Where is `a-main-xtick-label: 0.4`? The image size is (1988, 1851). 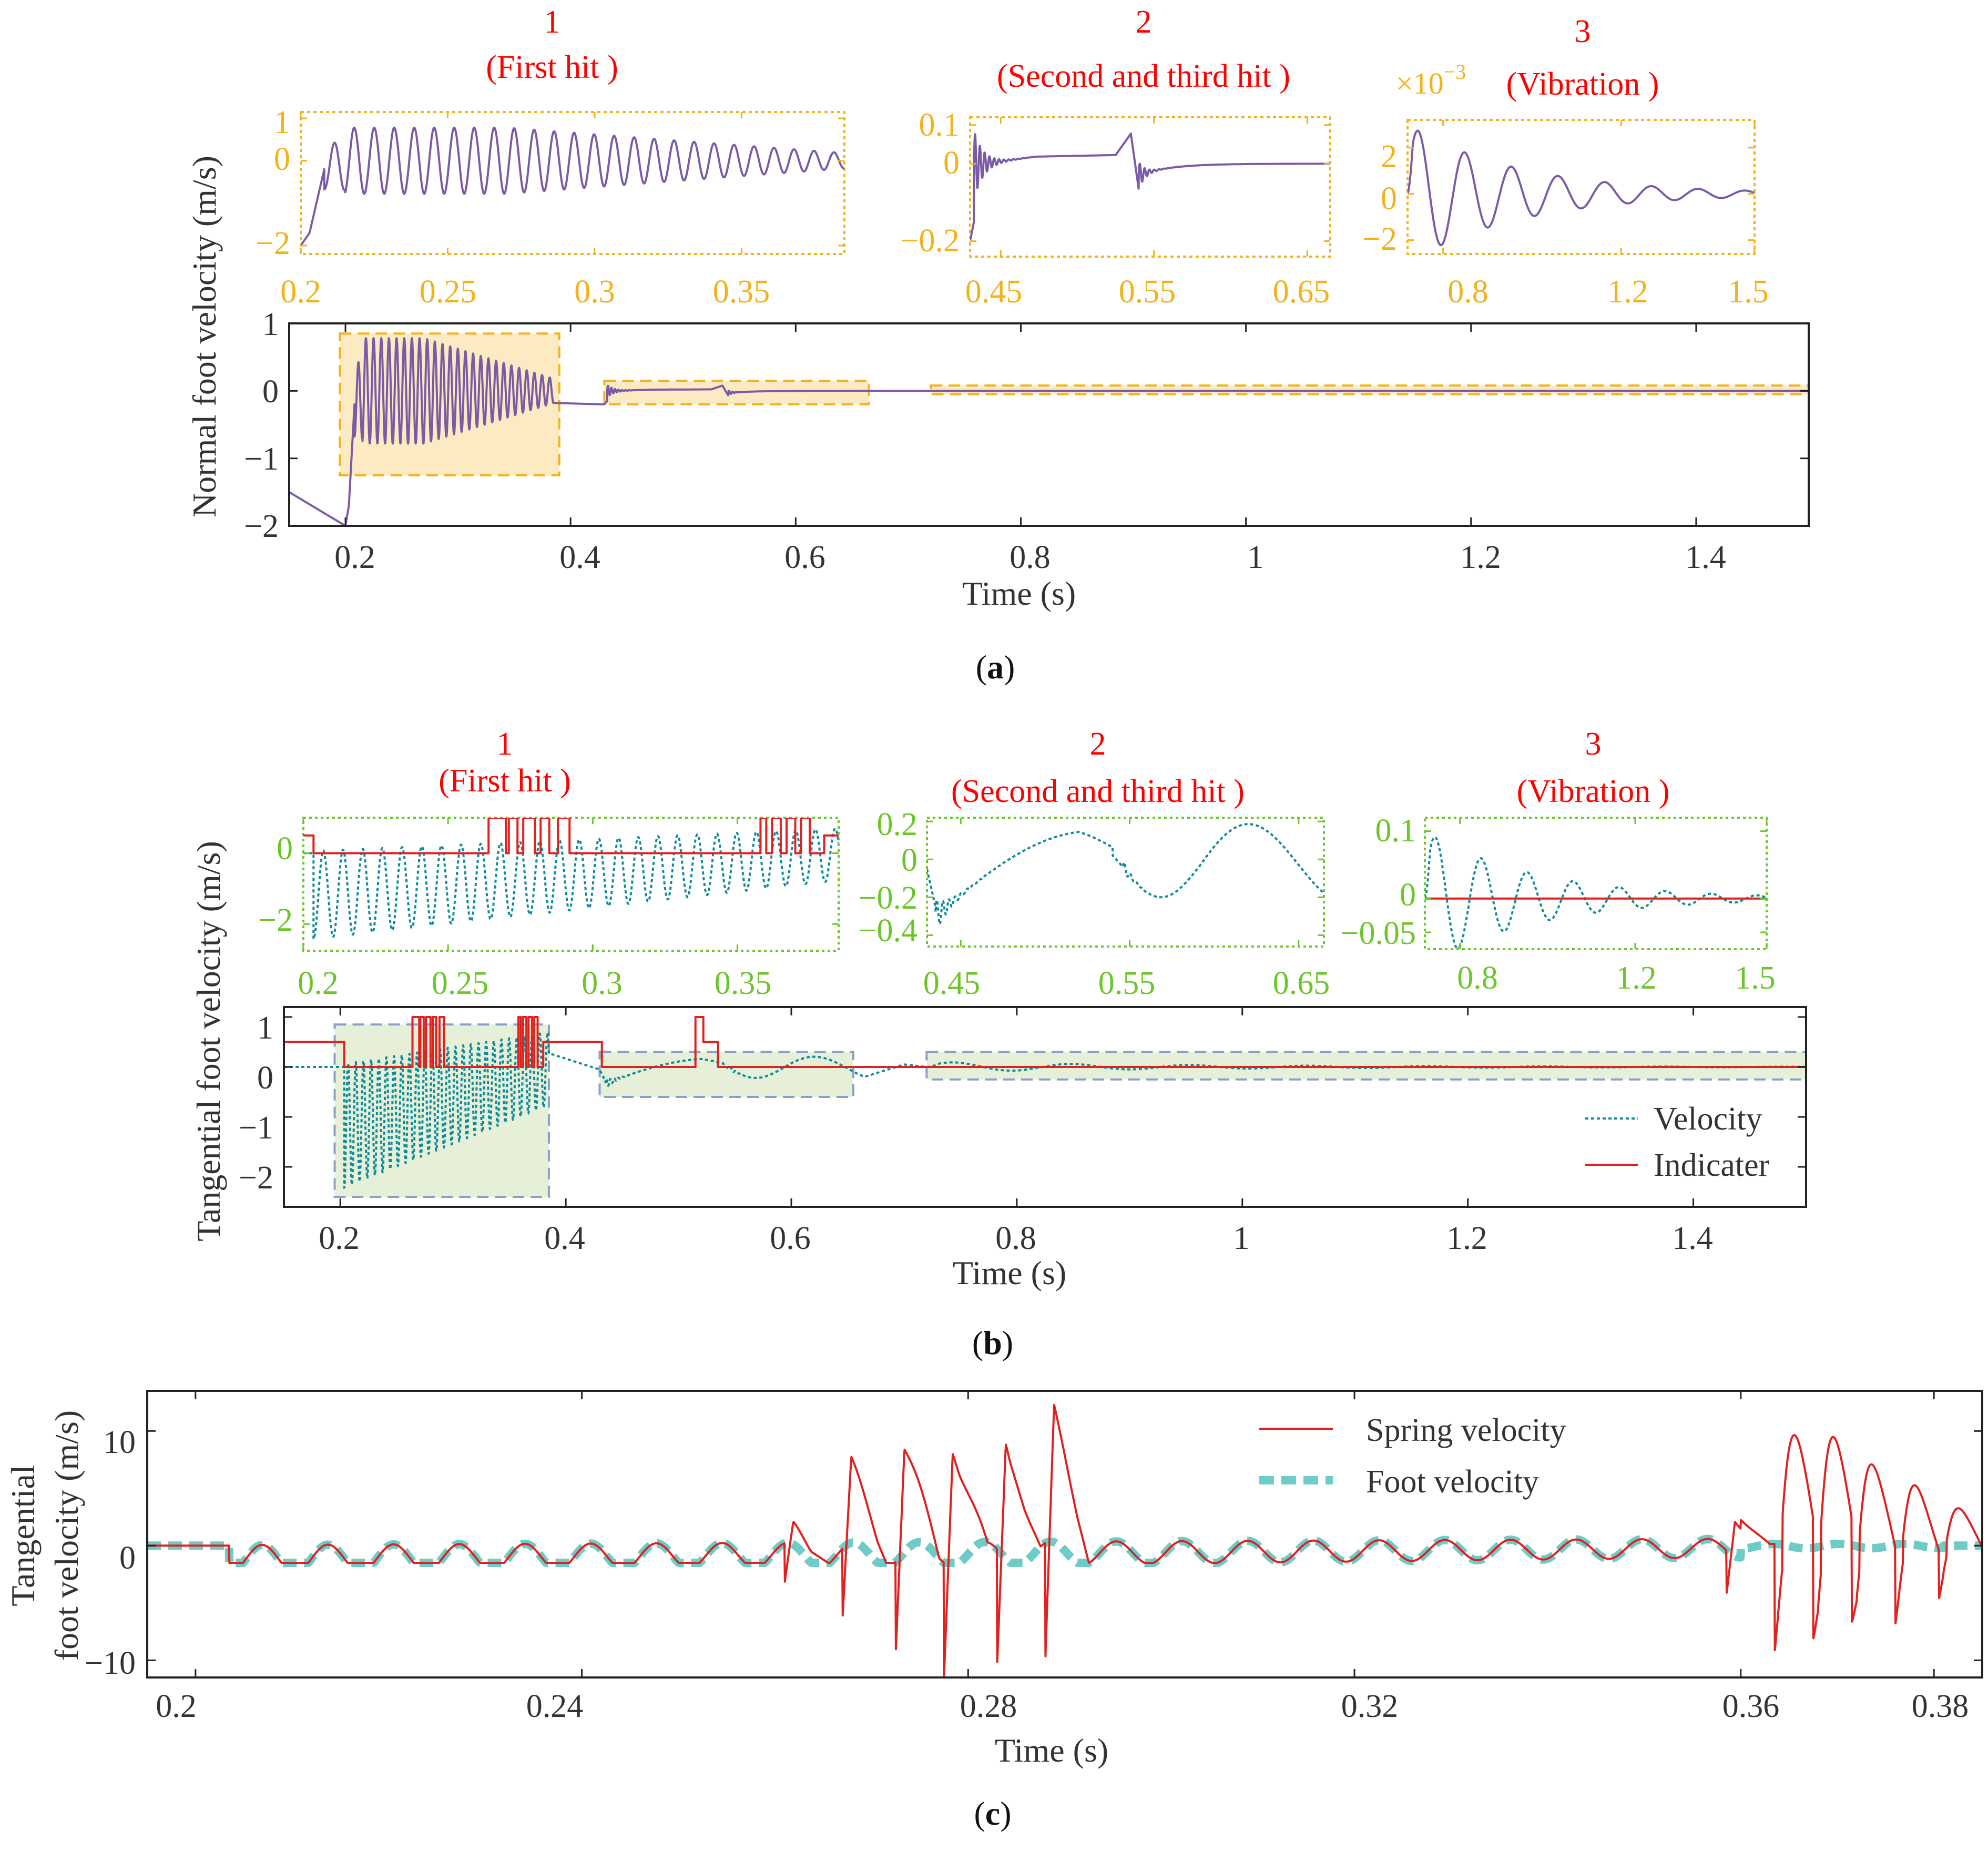 a-main-xtick-label: 0.4 is located at coordinates (580, 558).